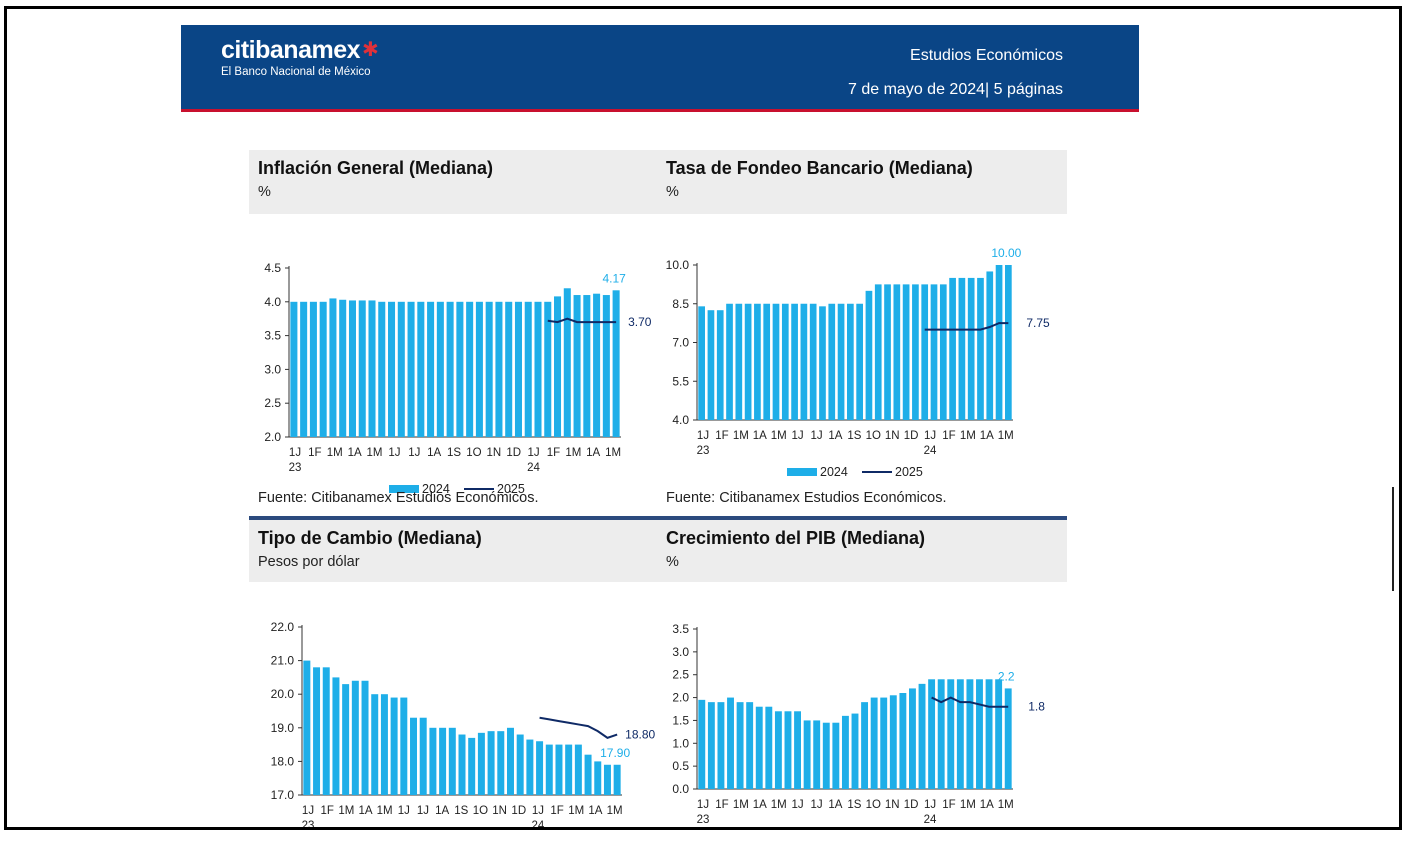 The width and height of the screenshot is (1415, 841). Describe the element at coordinates (398, 498) in the screenshot. I see `source-note-inflacion: Fuente: Citibanamex Estudios Económicos.` at that location.